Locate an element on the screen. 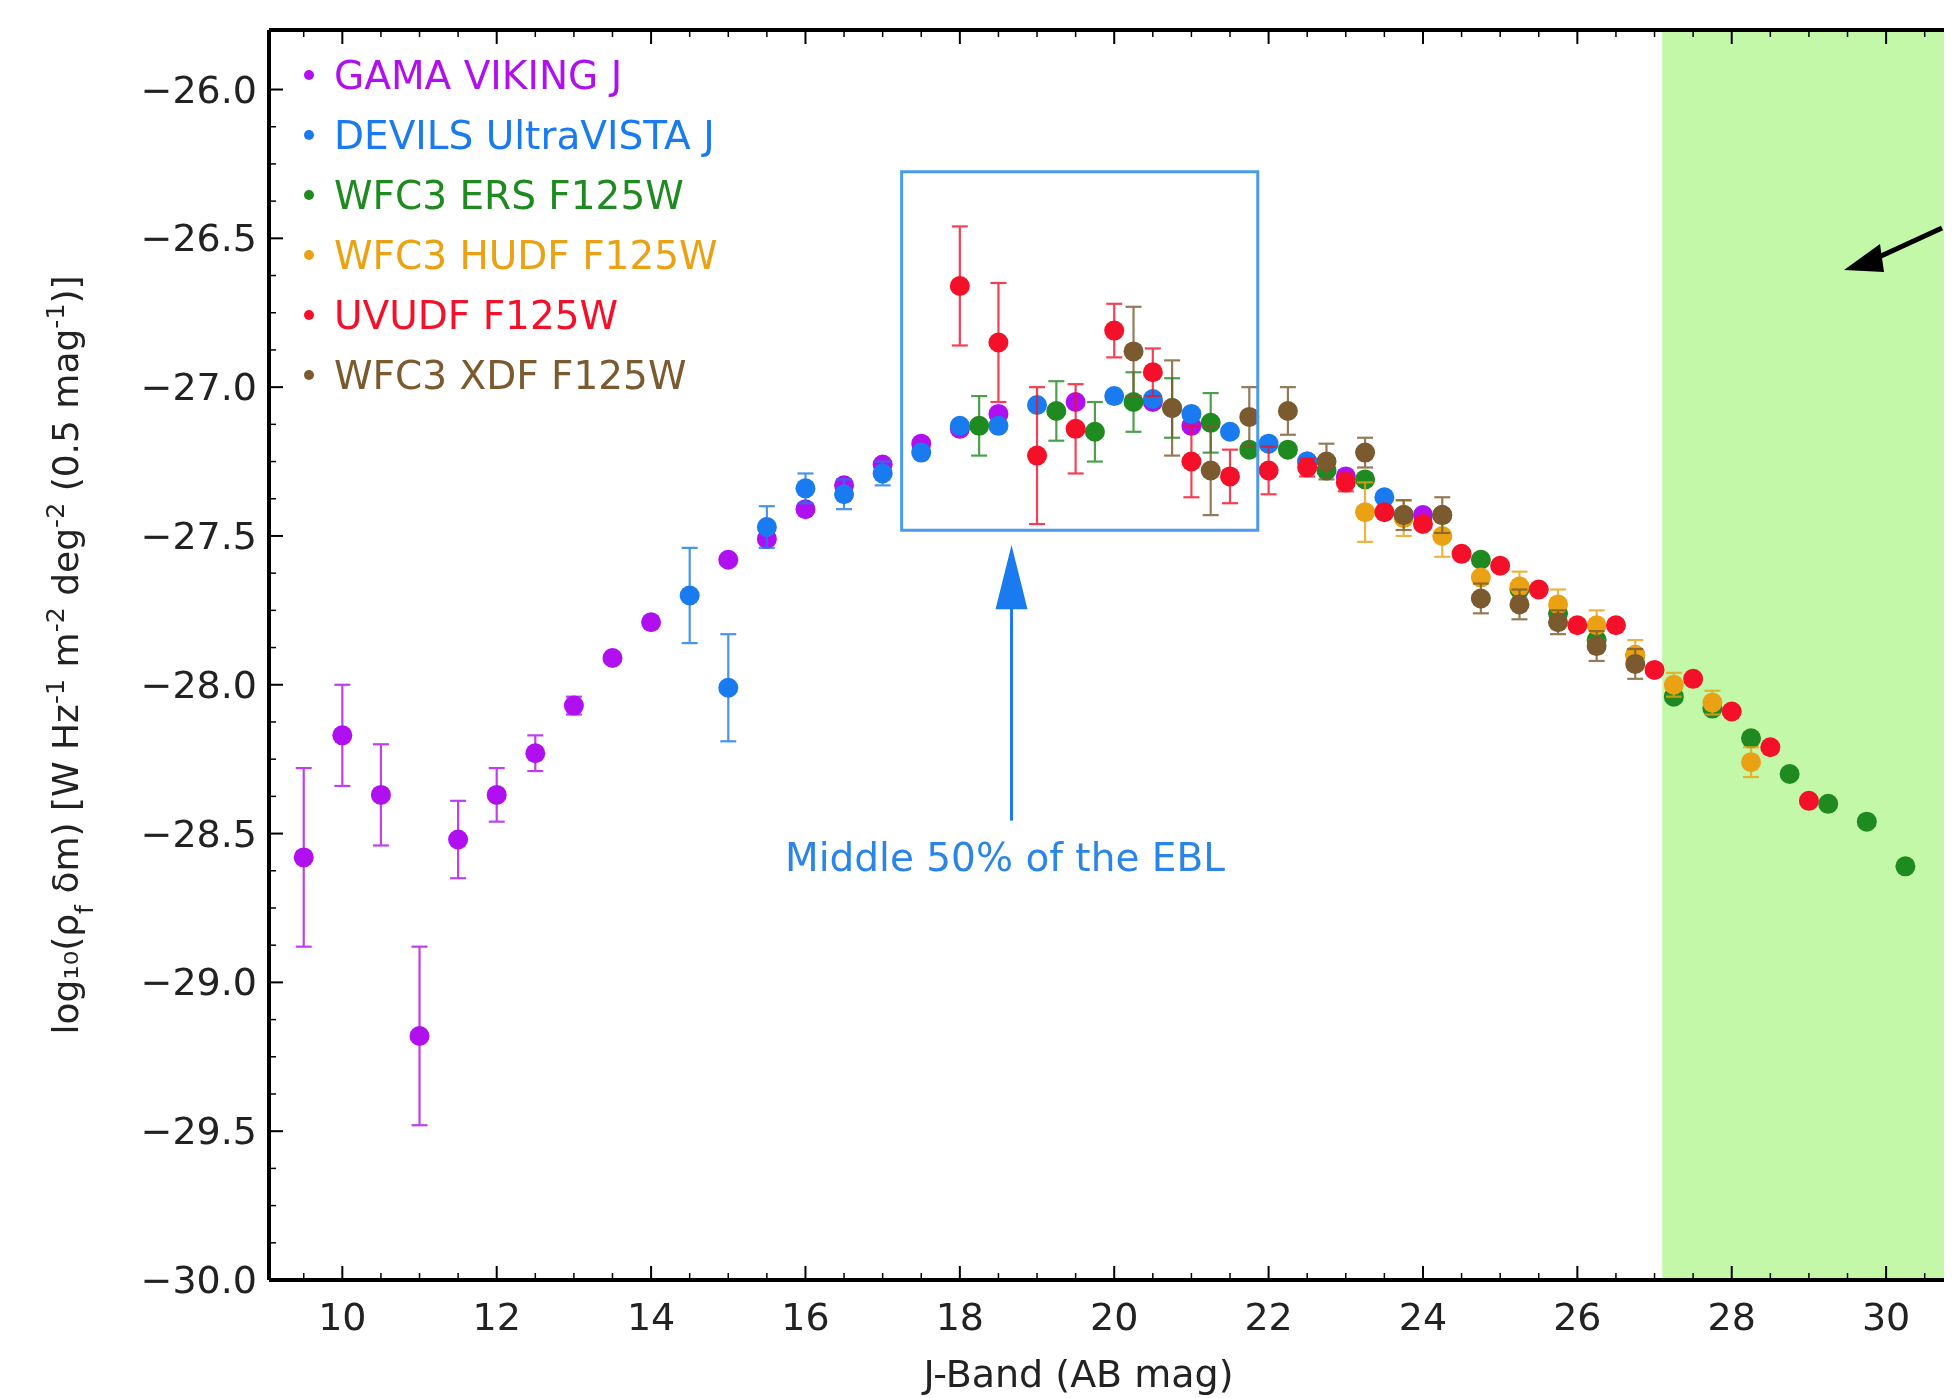 This screenshot has width=1952, height=1398. y-tick-label: −26.5 is located at coordinates (198, 238).